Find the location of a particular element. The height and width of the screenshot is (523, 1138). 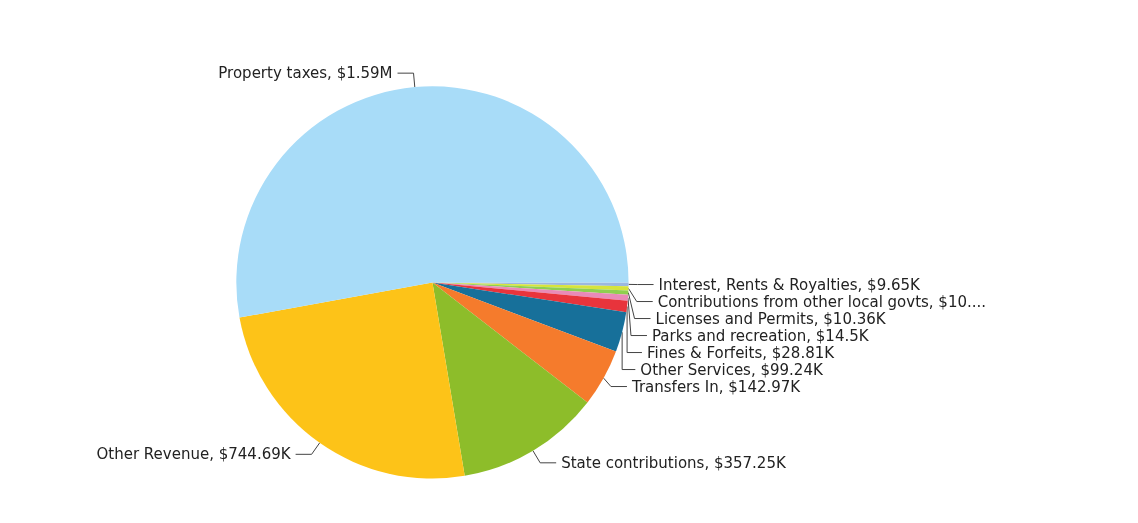

slice-label: Other Services, $99.24K is located at coordinates (732, 369).